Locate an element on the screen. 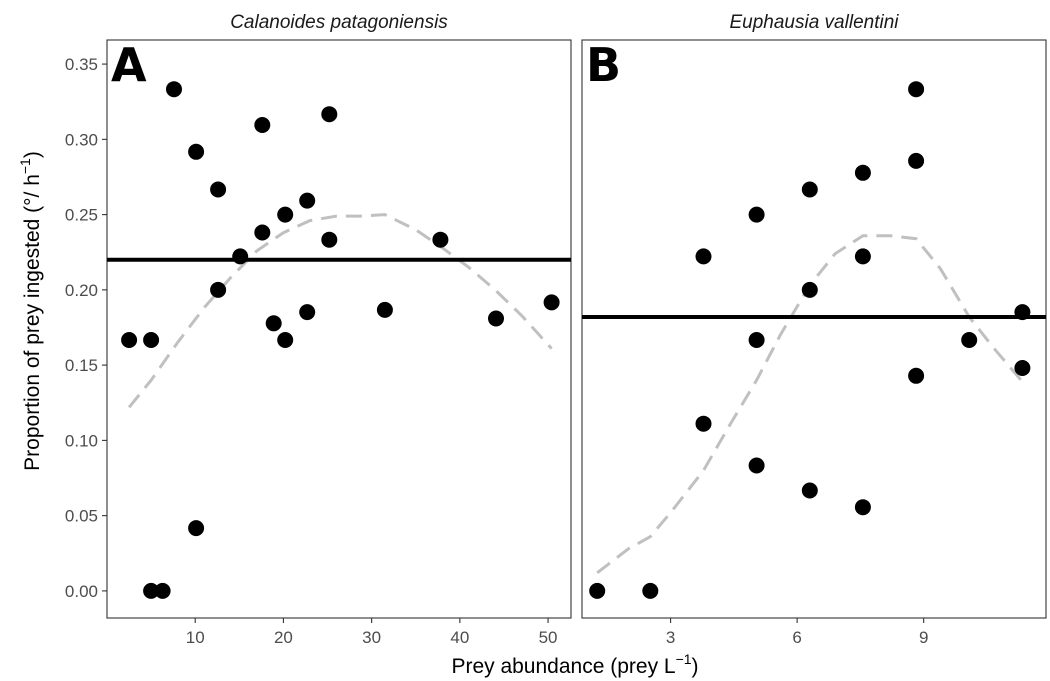  panel-b-title: Euphausia vallentini is located at coordinates (814, 22).